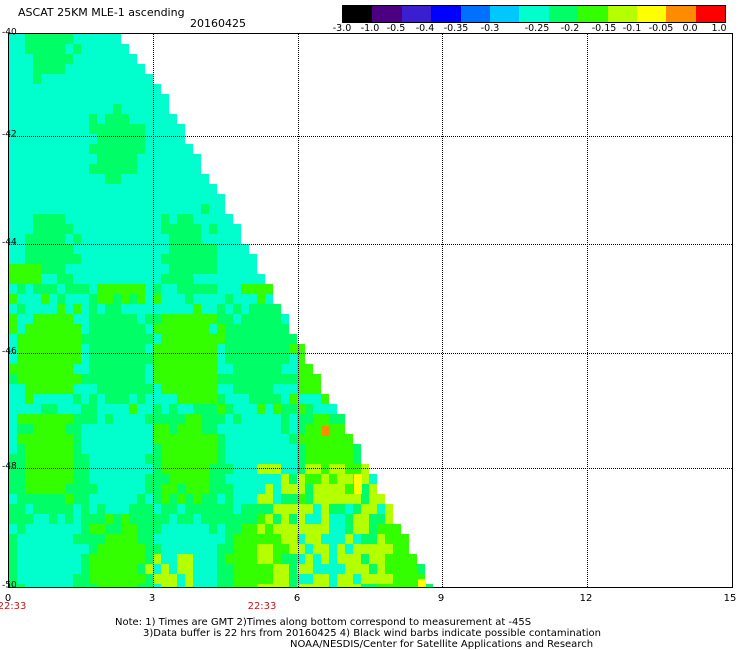 This screenshot has width=740, height=650. I want to click on x-tick-label: 12, so click(586, 598).